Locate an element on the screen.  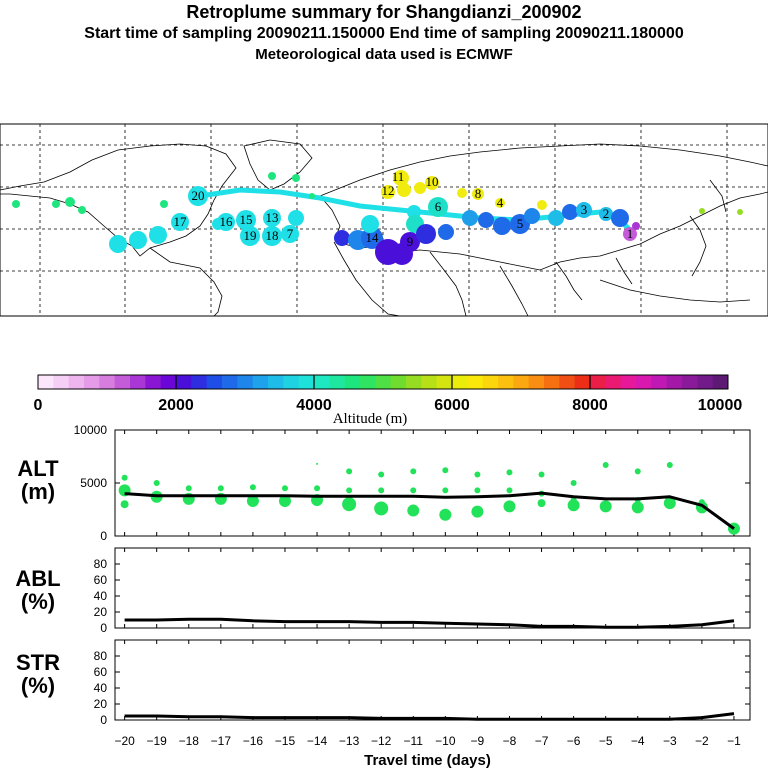
svg-text: 3 is located at coordinates (584, 209).